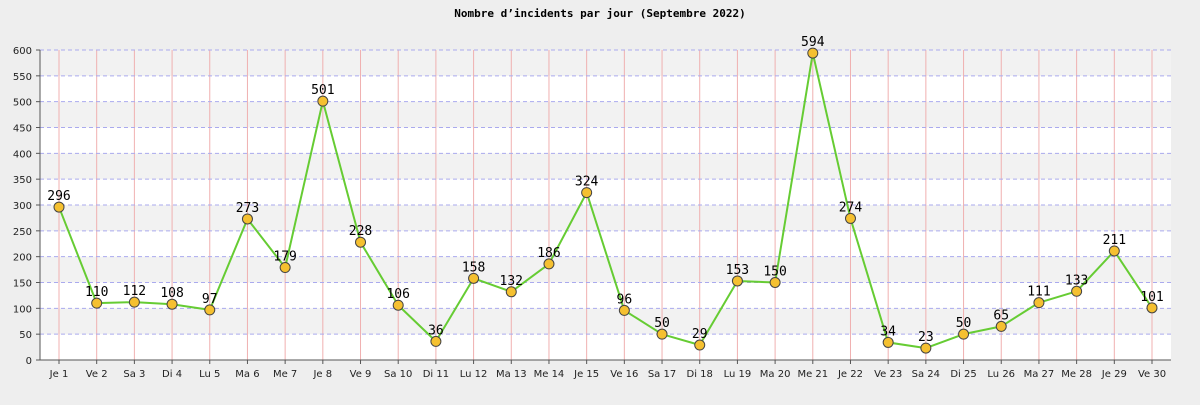  What do you see at coordinates (473, 267) in the screenshot?
I see `data-label: 158` at bounding box center [473, 267].